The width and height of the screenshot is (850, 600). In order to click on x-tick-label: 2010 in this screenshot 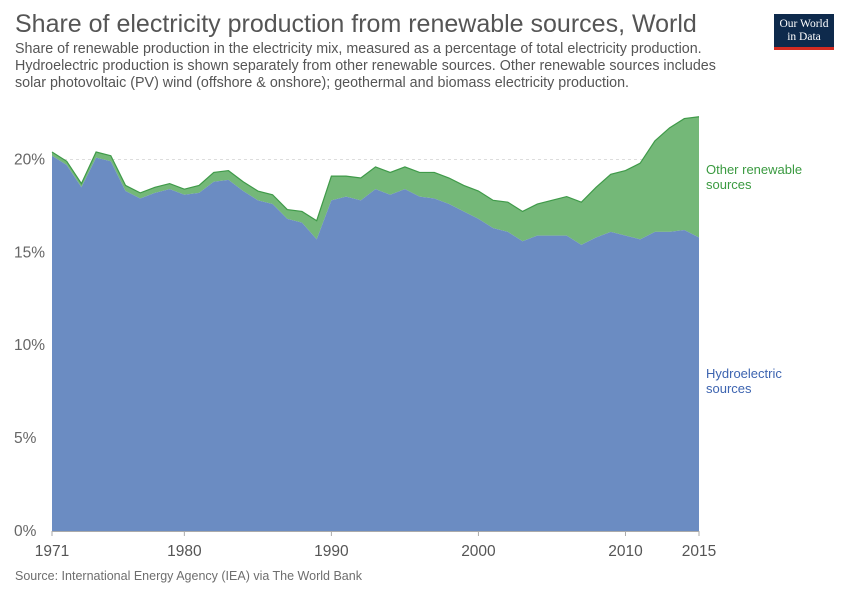, I will do `click(625, 551)`.